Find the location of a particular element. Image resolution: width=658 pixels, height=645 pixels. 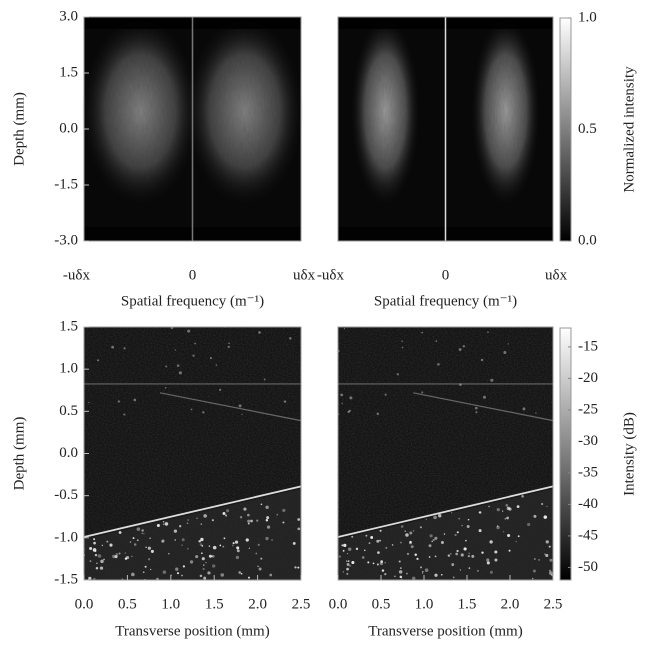

colorbar is located at coordinates (565, 454).